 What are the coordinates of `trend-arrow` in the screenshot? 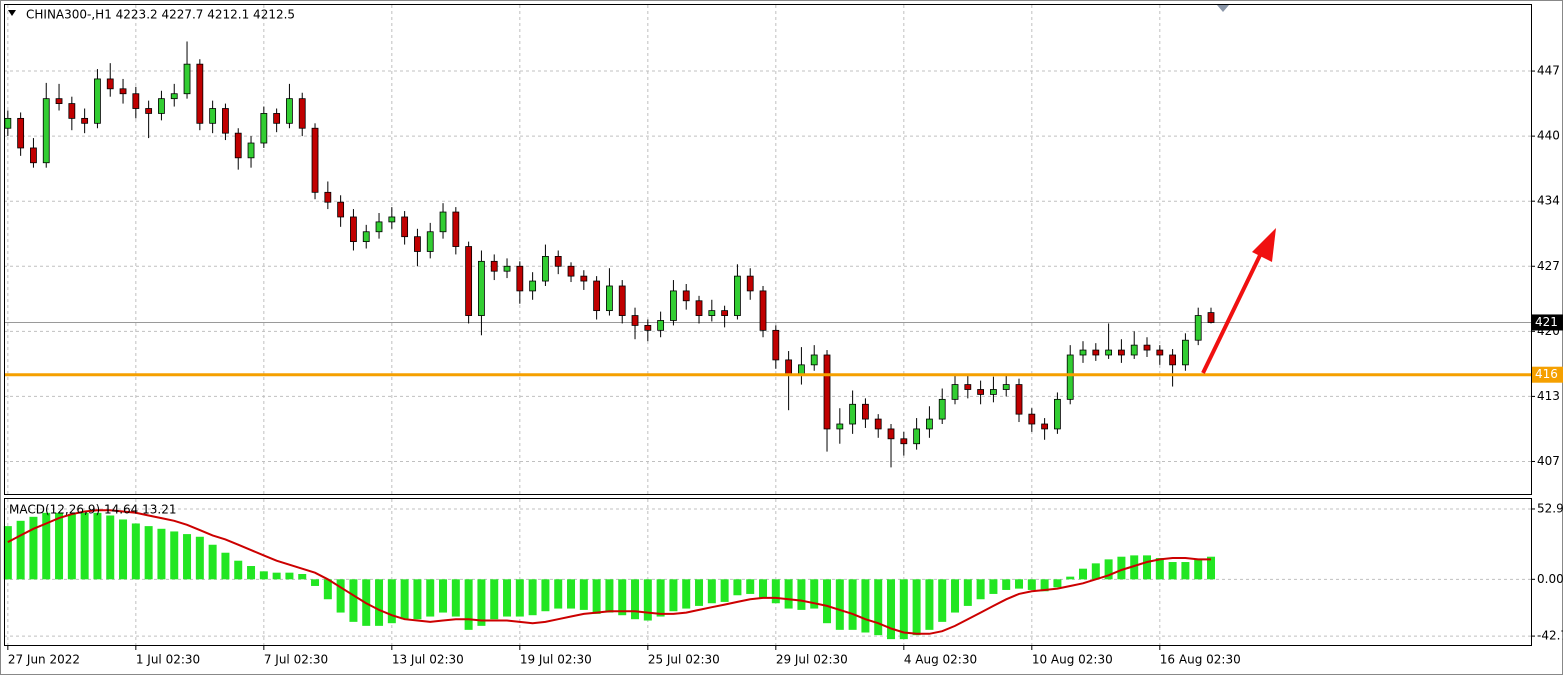 It's located at (1238, 301).